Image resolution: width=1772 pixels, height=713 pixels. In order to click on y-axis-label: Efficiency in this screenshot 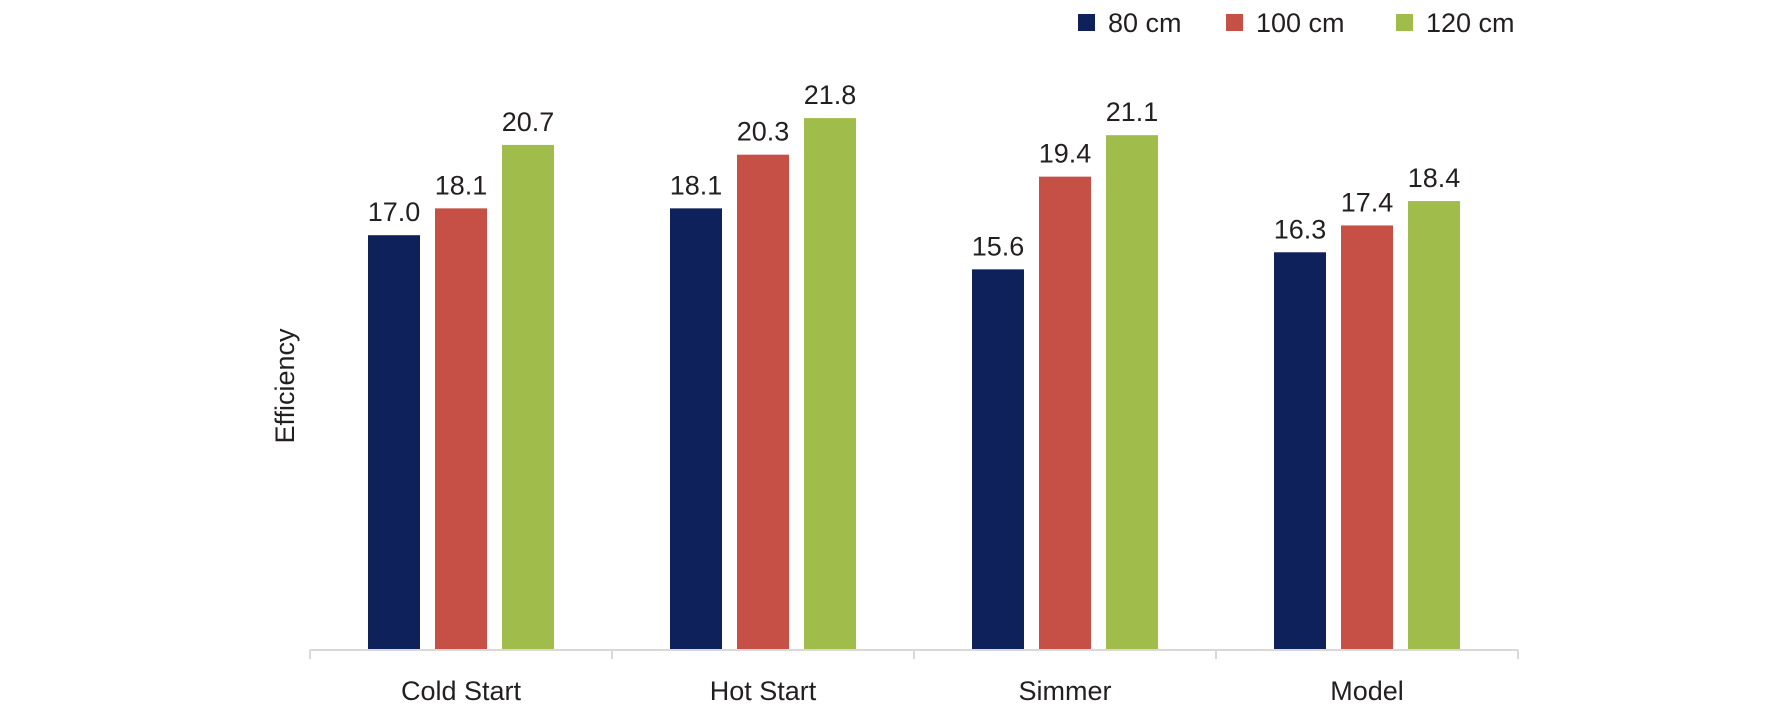, I will do `click(285, 386)`.